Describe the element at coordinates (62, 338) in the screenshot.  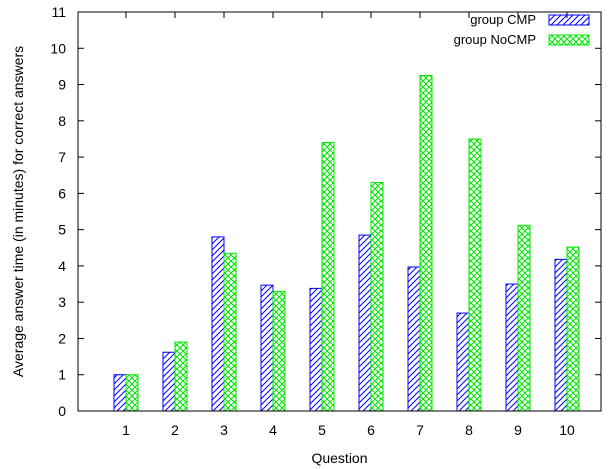
I see `y-tick-label: 2` at that location.